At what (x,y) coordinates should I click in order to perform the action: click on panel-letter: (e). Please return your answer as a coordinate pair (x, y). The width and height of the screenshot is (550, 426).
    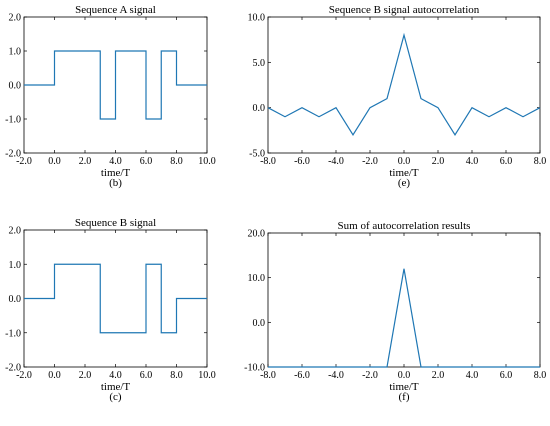
    Looking at the image, I should click on (404, 183).